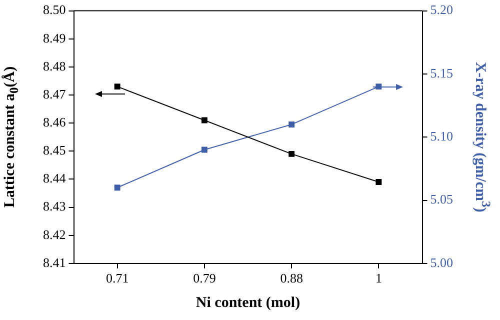  I want to click on y-tick-label: 8.42, so click(54, 234).